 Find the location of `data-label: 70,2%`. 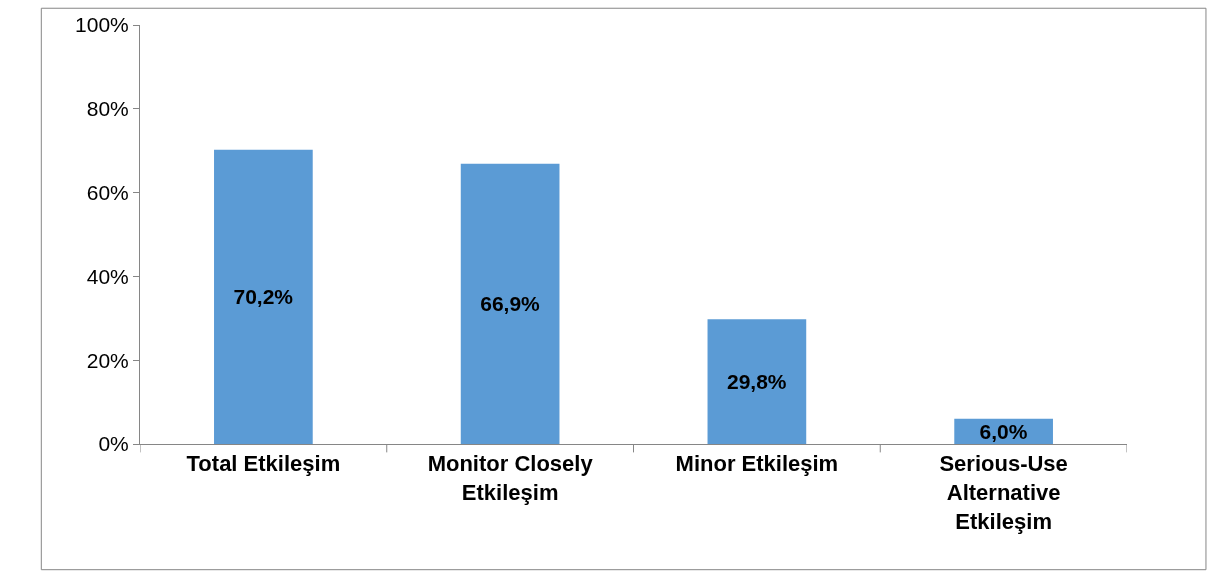

data-label: 70,2% is located at coordinates (263, 297).